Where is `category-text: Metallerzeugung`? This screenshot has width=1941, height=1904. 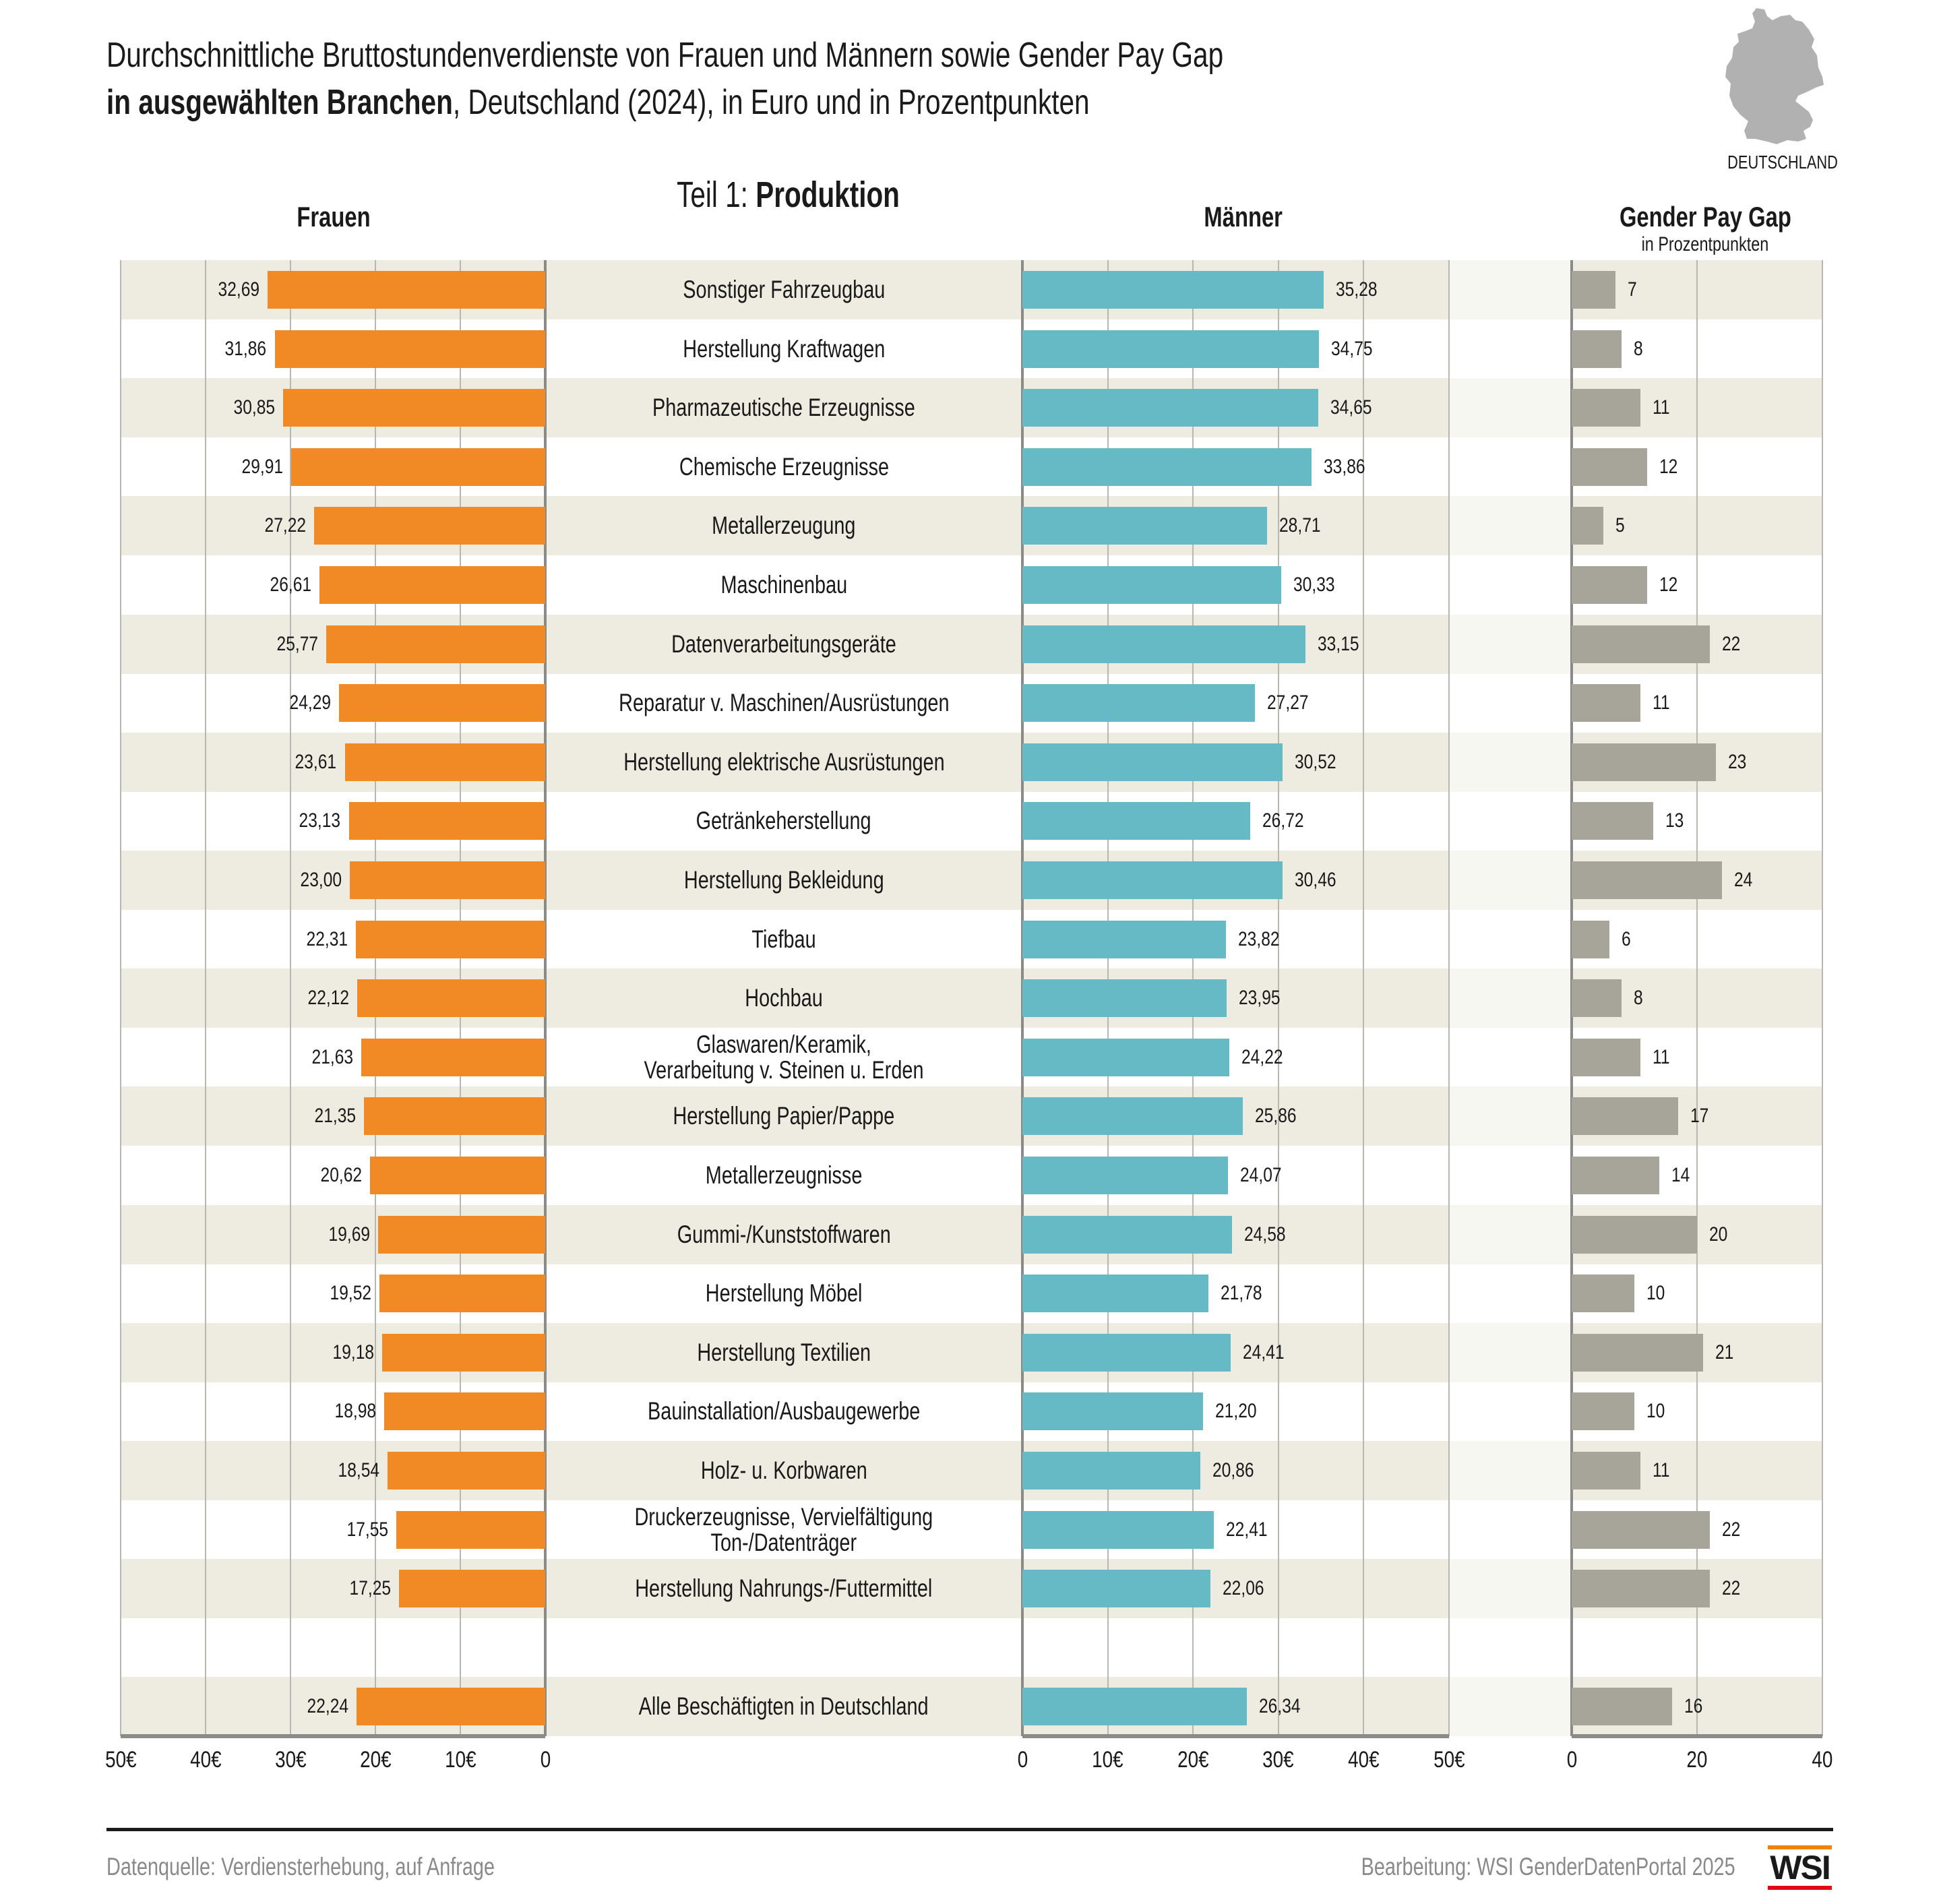 category-text: Metallerzeugung is located at coordinates (784, 526).